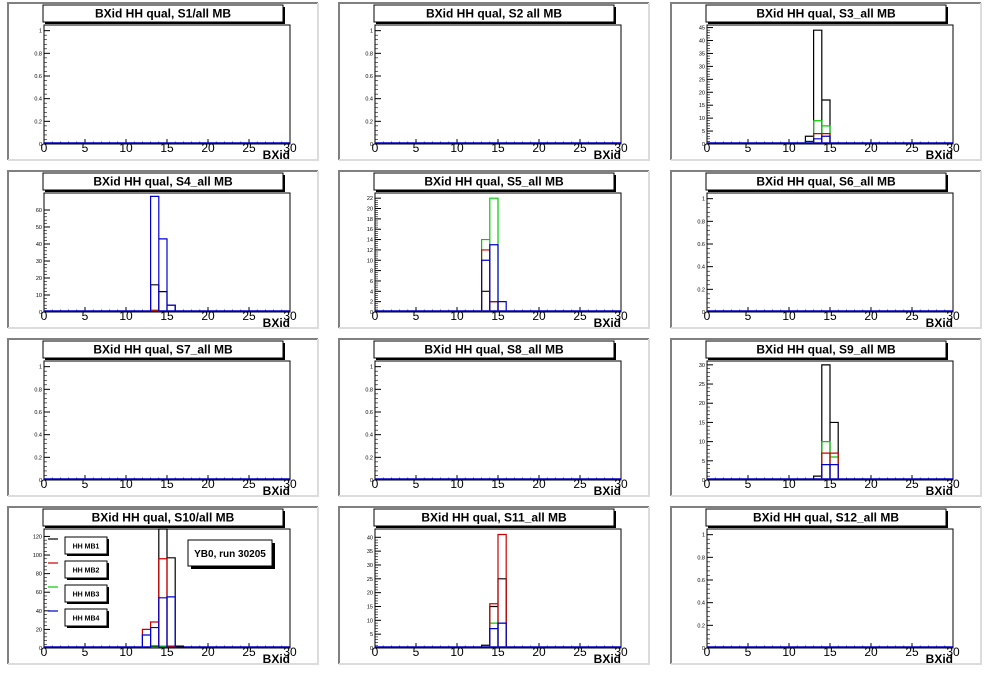  I want to click on y-tick-label: 15, so click(370, 607).